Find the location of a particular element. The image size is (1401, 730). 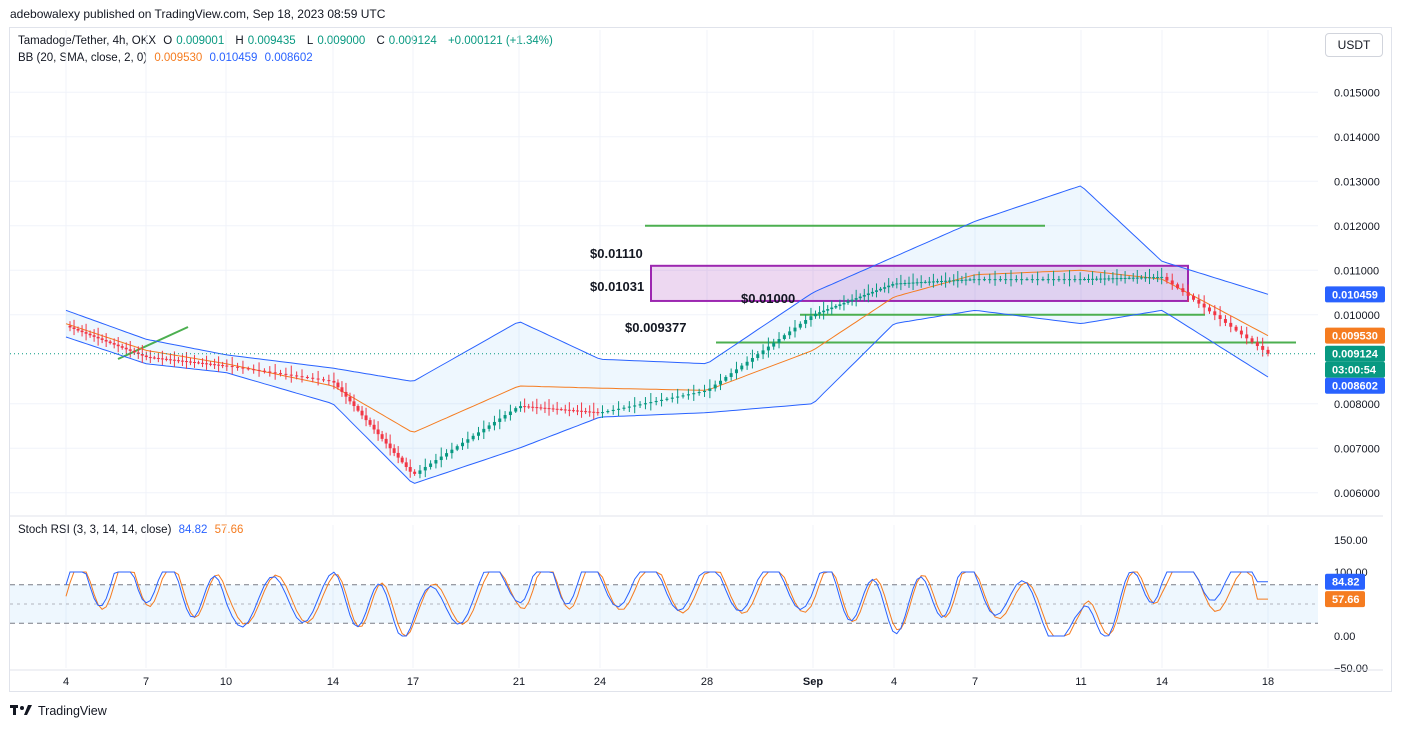

stoch-badge is located at coordinates (1345, 599).